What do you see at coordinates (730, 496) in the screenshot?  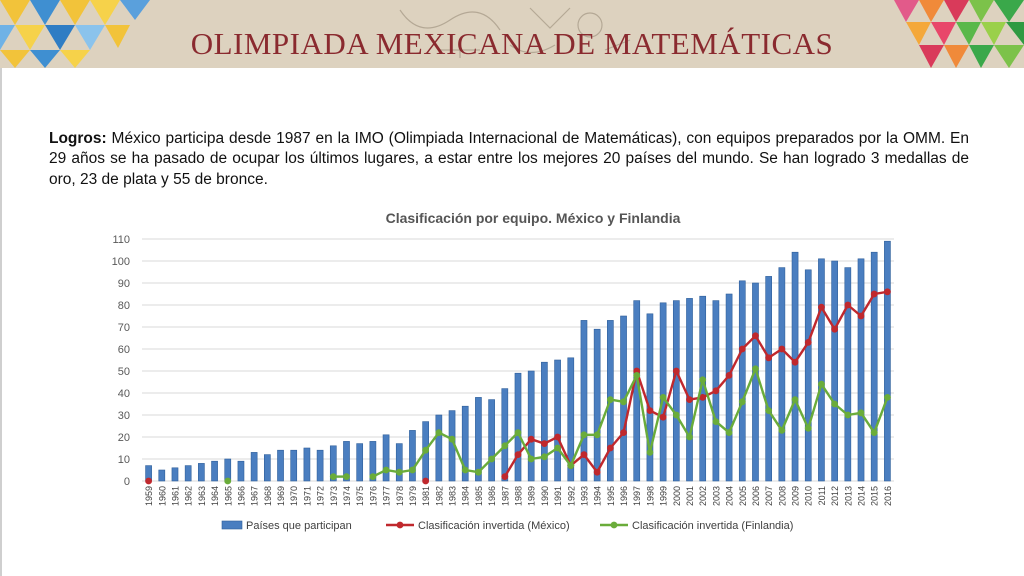 I see `x-tick-label: 2004` at bounding box center [730, 496].